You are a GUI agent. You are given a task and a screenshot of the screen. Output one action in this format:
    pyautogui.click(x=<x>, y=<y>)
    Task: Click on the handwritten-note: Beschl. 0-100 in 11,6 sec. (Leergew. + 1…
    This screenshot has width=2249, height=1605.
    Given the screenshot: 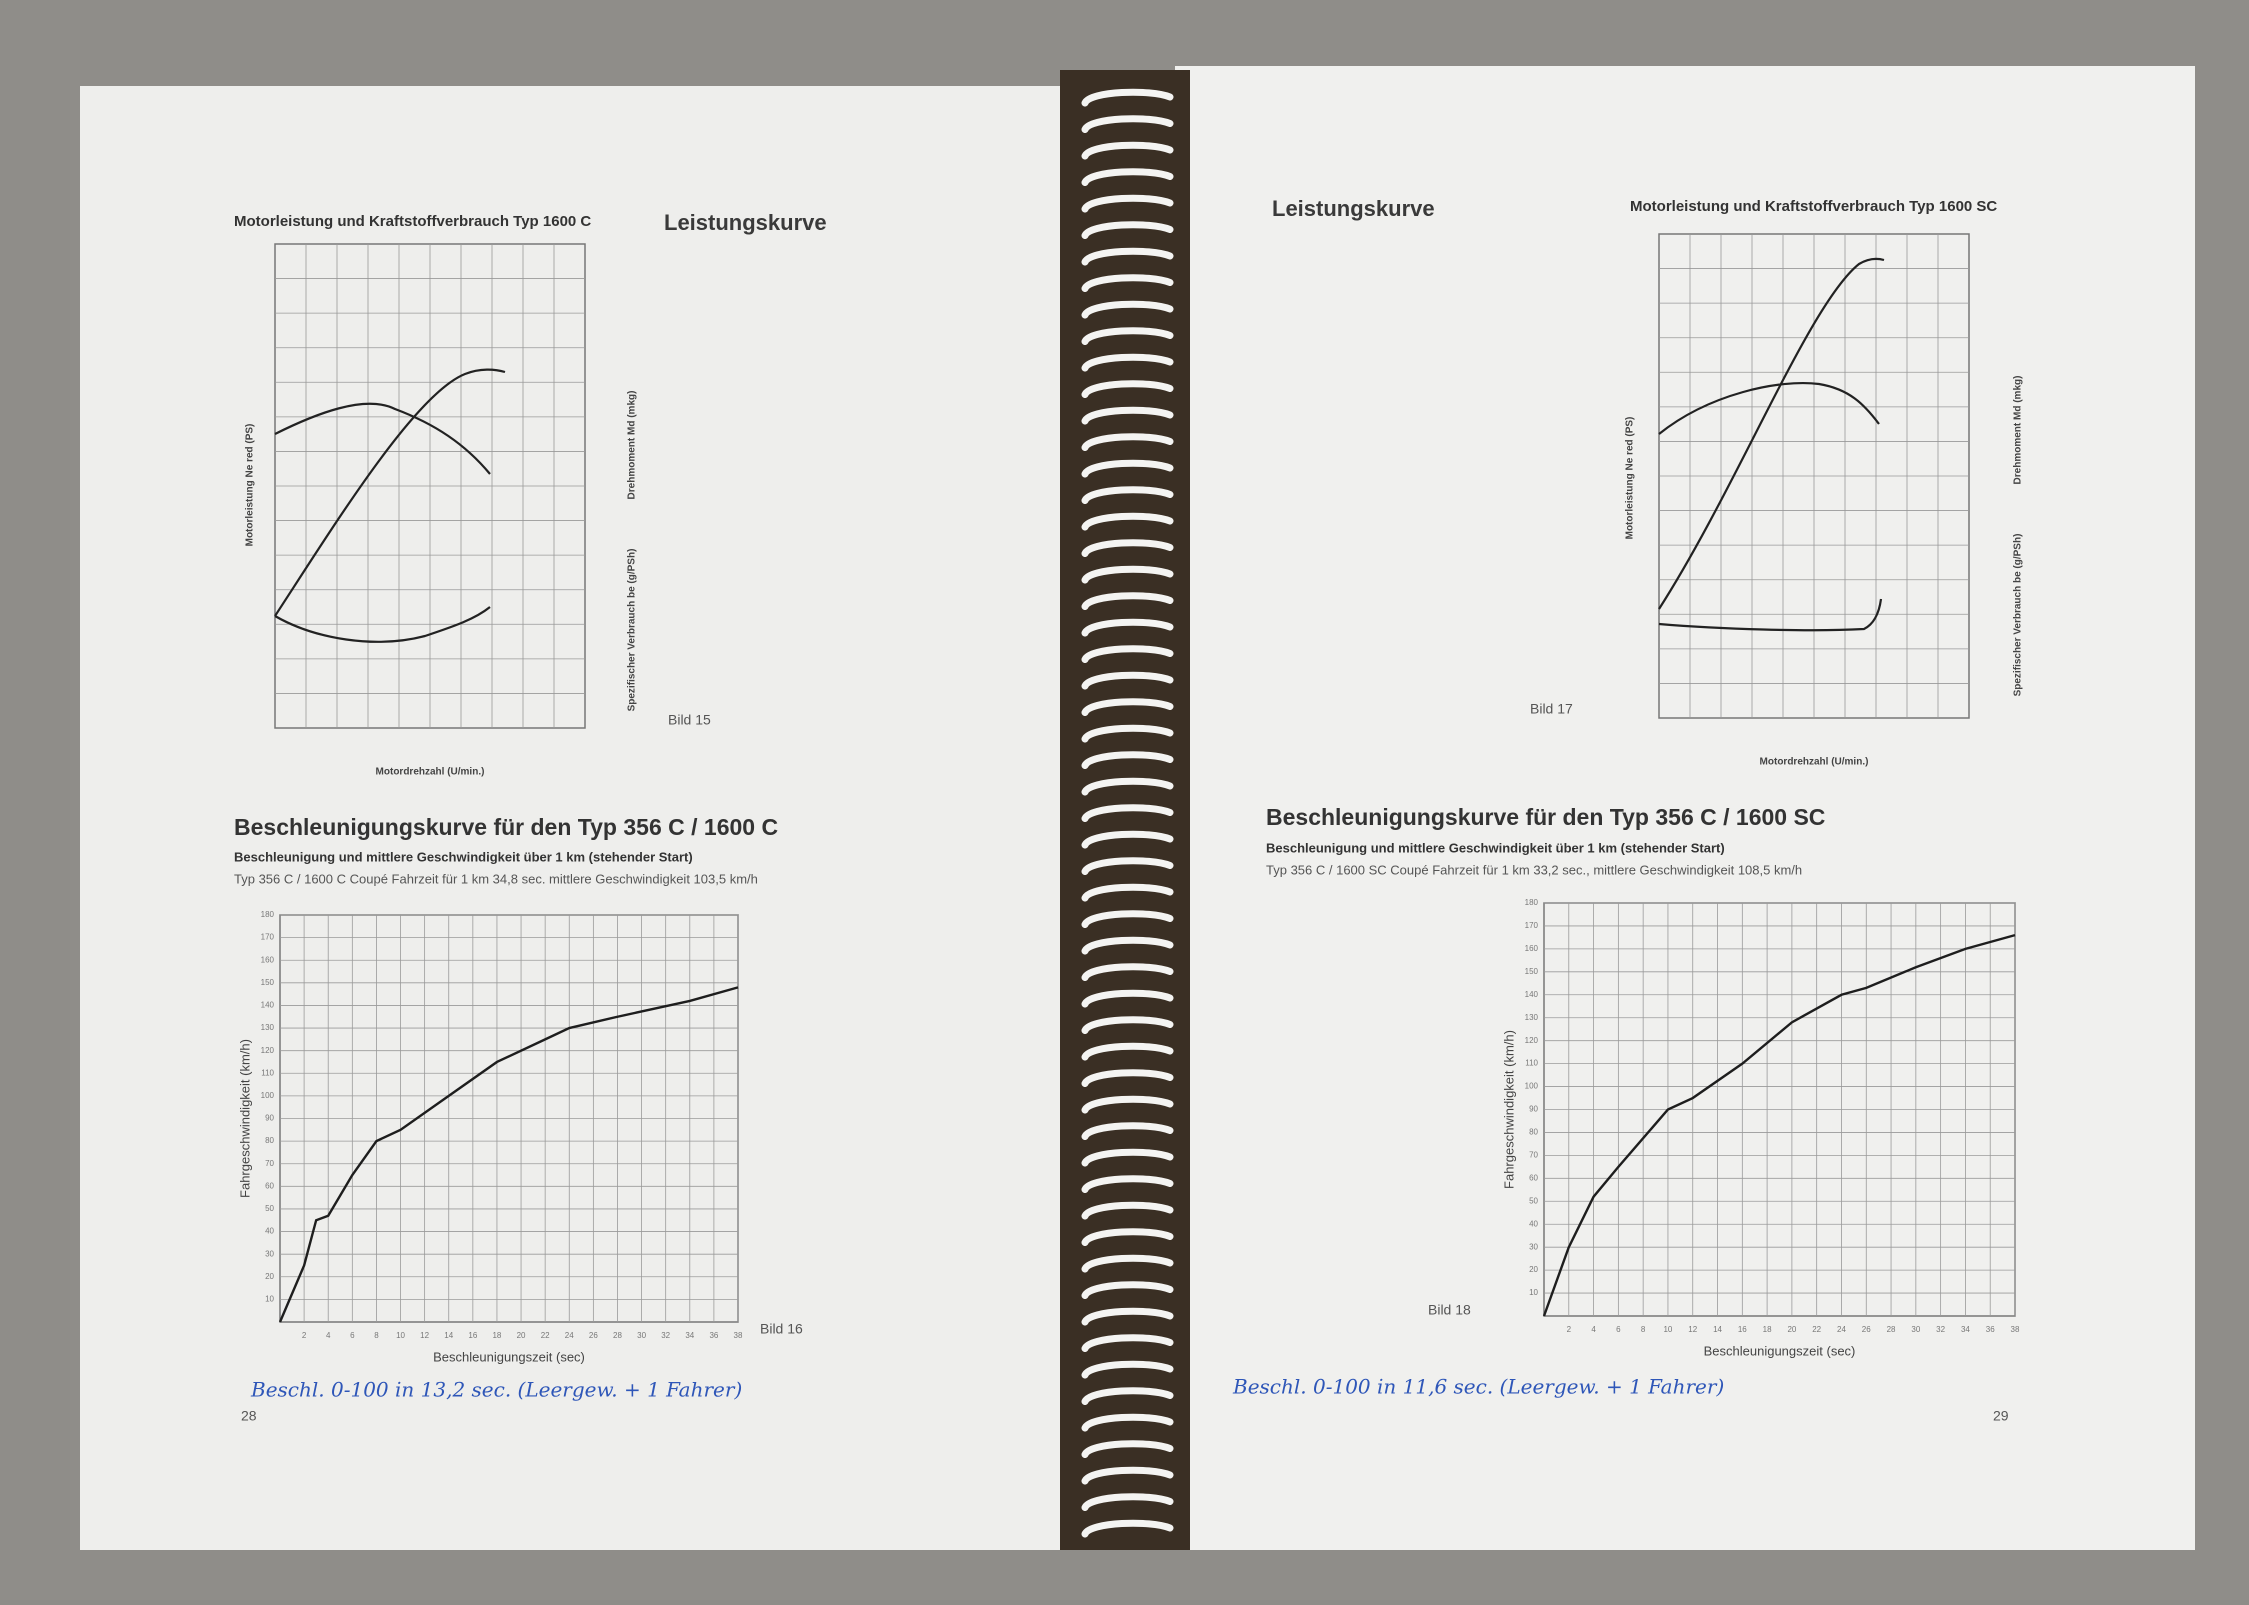 What is the action you would take?
    pyautogui.click(x=1478, y=1387)
    